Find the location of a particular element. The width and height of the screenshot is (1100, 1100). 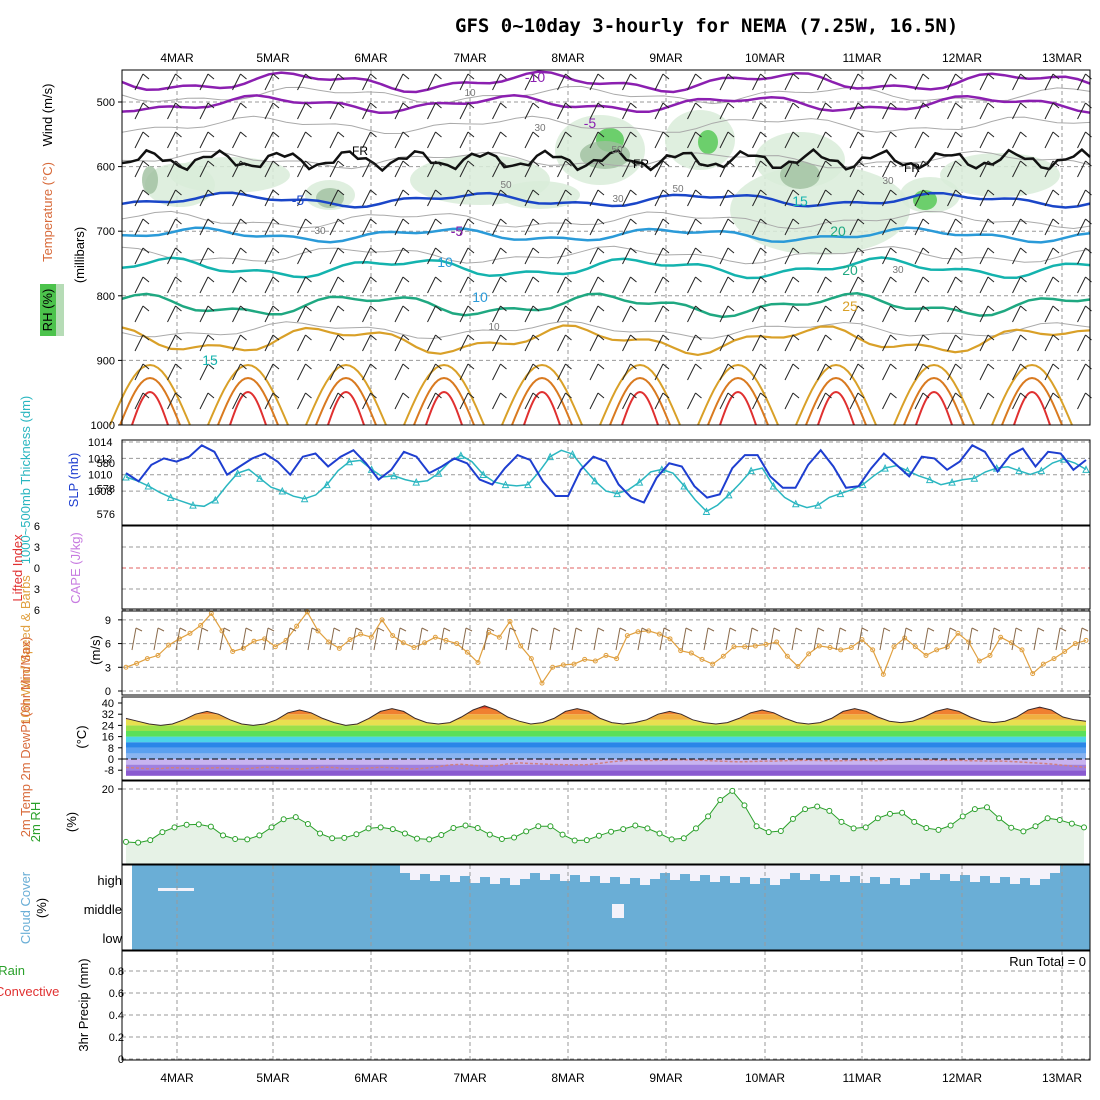

top-date-label: 7MAR is located at coordinates (470, 58).